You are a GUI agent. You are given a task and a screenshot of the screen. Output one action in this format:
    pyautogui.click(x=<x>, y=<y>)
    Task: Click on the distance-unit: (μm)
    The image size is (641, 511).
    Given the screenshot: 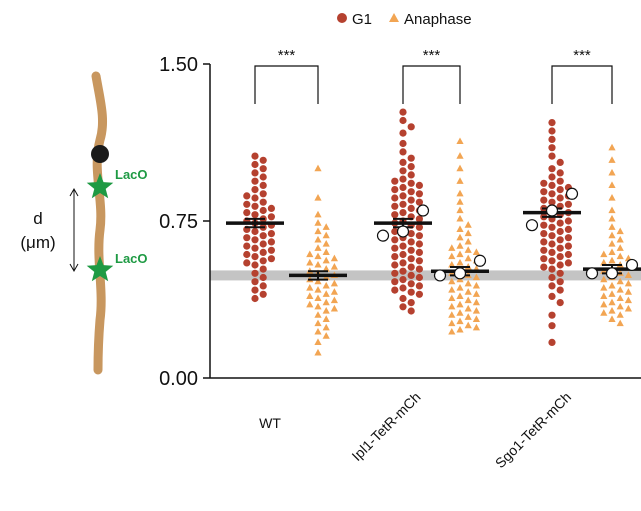 What is the action you would take?
    pyautogui.click(x=37, y=242)
    